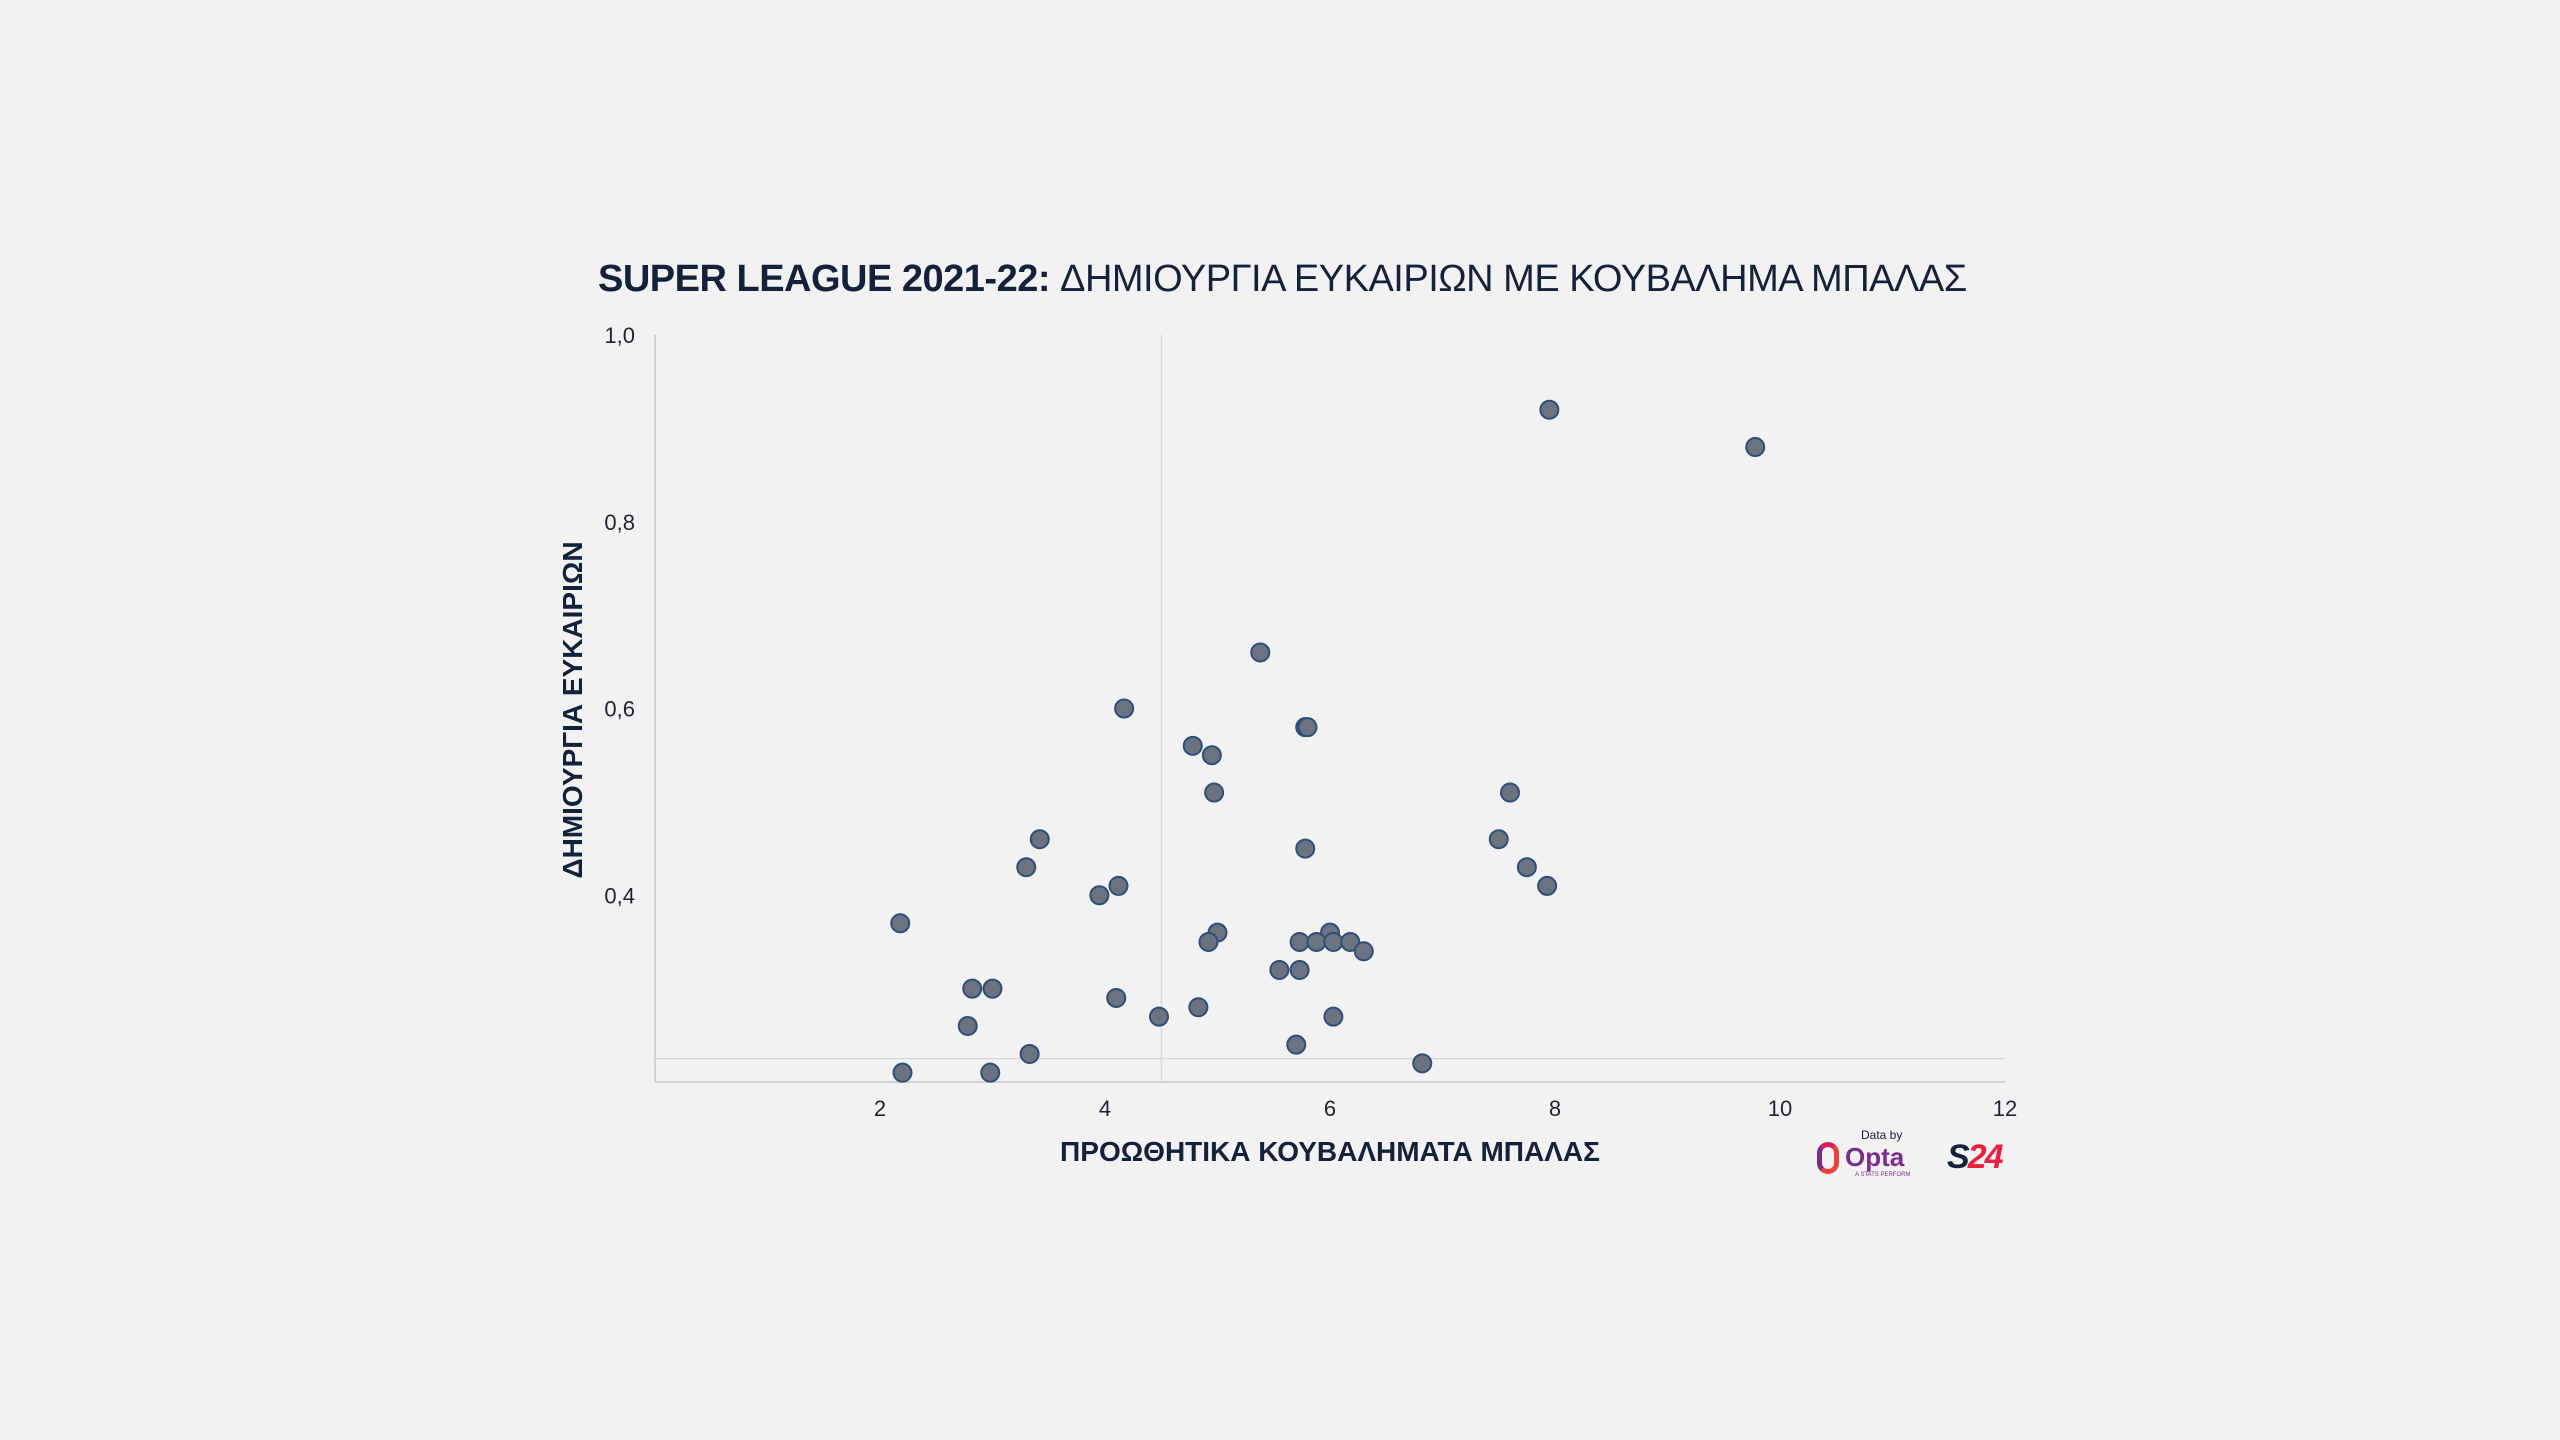 This screenshot has height=1440, width=2560. What do you see at coordinates (1330, 1151) in the screenshot?
I see `x-axis-title: ΠΡΟΩΘΗΤΙΚΑ ΚΟΥΒΑΛΗΜΑΤΑ ΜΠΑΛΑΣ` at bounding box center [1330, 1151].